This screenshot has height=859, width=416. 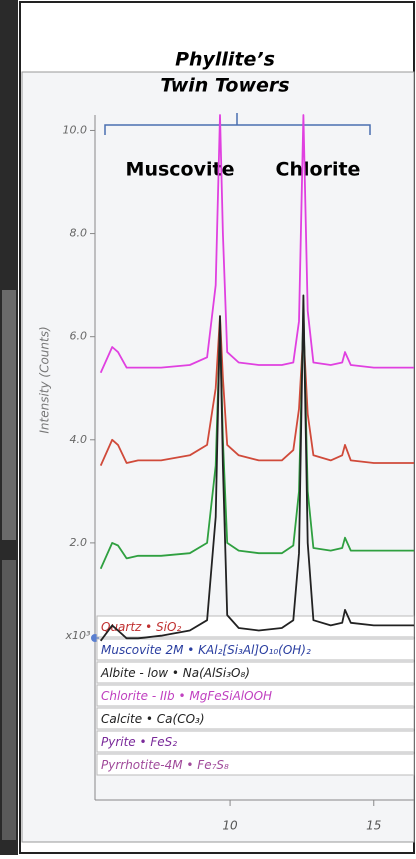 I want to click on phase-label: Muscovite 2M • KAl₂[Si₃Al]O₁₀(OH)₂, so click(x=206, y=650).